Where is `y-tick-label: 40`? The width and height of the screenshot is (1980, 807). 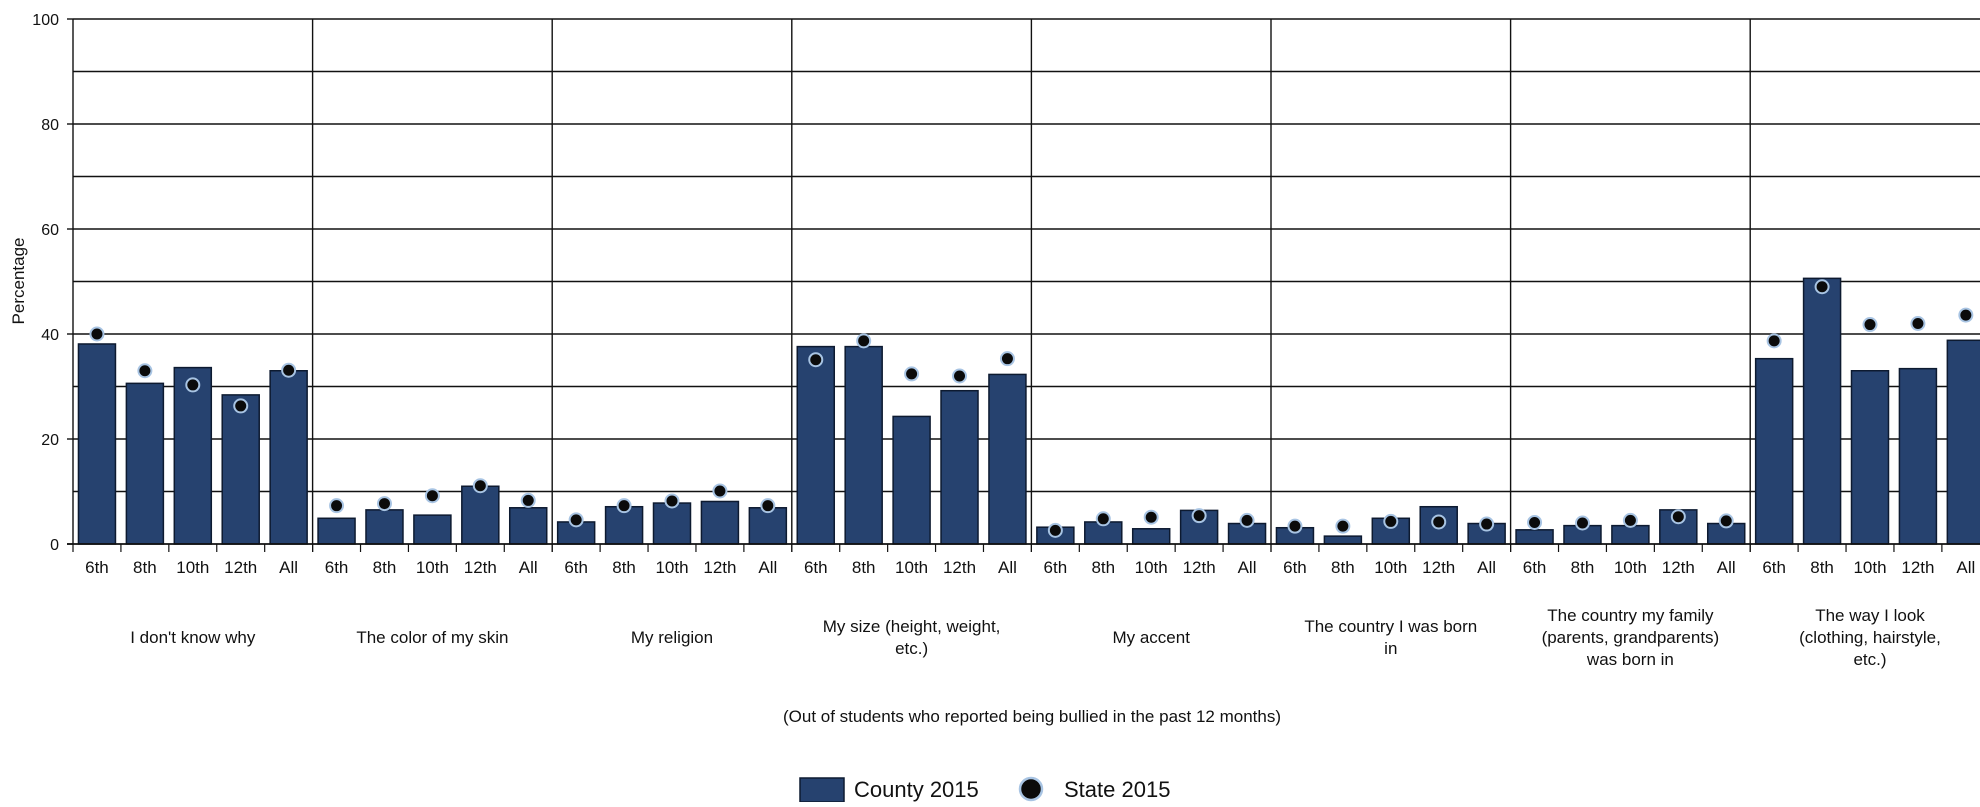 y-tick-label: 40 is located at coordinates (50, 335).